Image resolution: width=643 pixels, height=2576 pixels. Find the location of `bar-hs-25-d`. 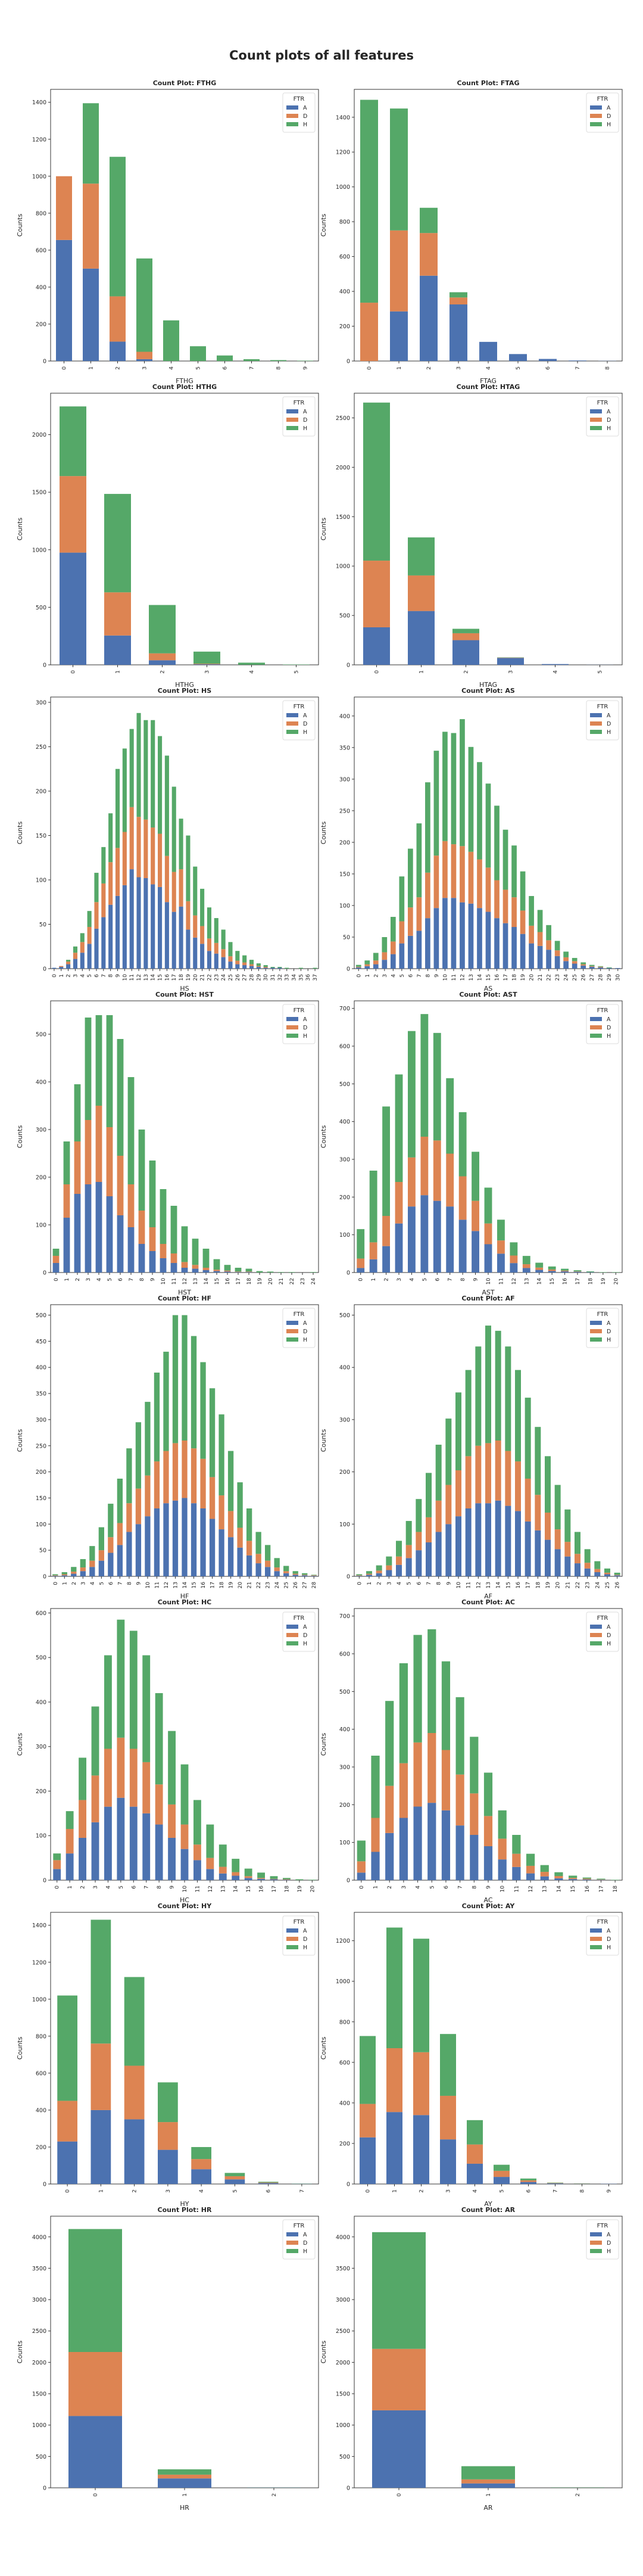

bar-hs-25-d is located at coordinates (230, 959).